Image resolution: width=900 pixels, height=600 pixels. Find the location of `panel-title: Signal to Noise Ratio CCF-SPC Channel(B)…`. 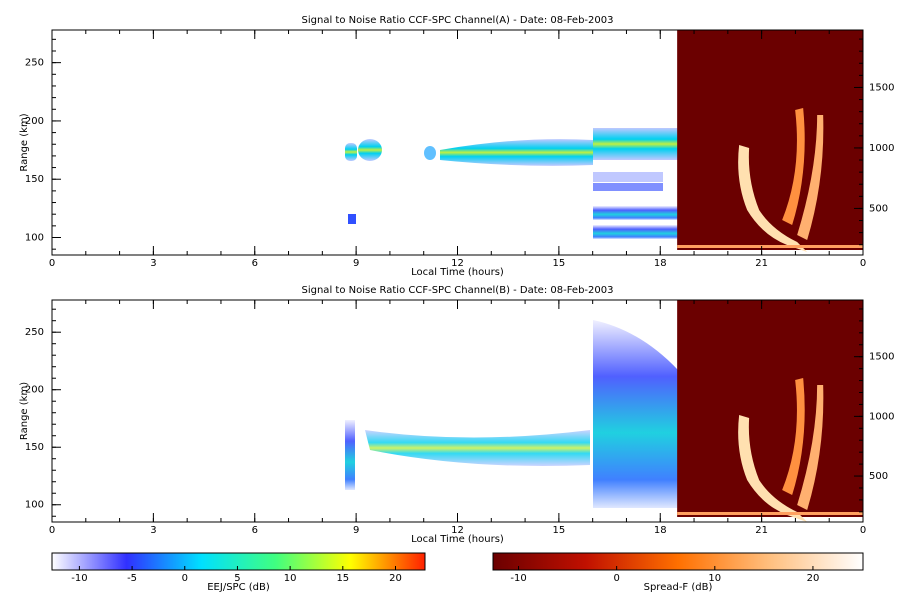

panel-title: Signal to Noise Ratio CCF-SPC Channel(B)… is located at coordinates (458, 290).